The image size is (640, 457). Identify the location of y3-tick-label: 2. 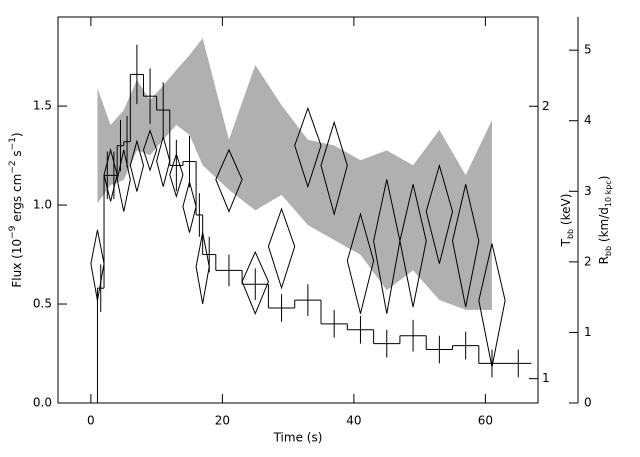
(588, 261).